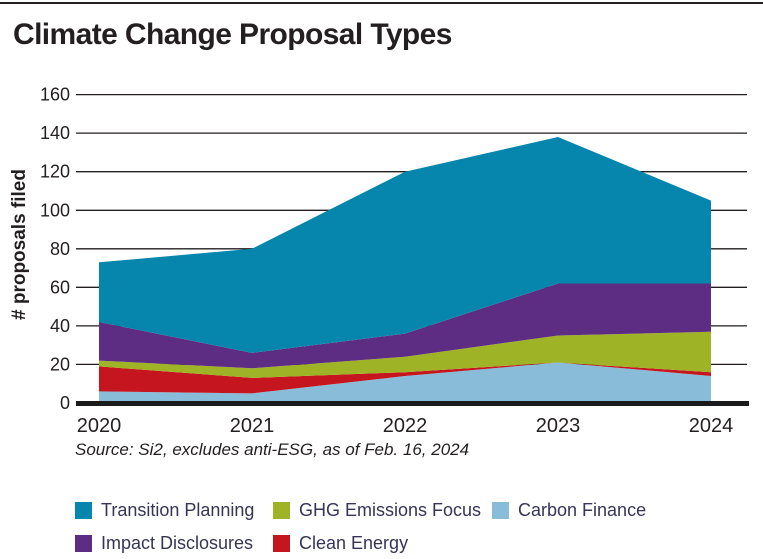  Describe the element at coordinates (405, 354) in the screenshot. I see `ghg-emissions-focus-area` at that location.